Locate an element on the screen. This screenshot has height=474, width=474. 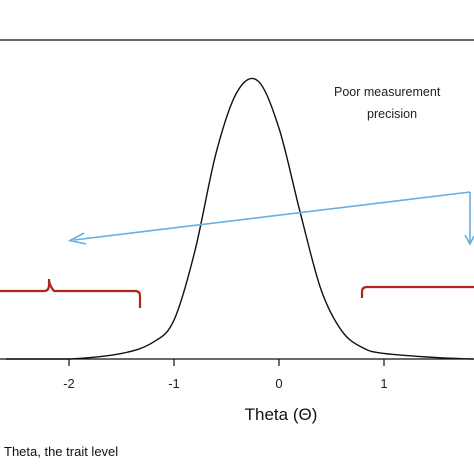
x-tick-label: 1 is located at coordinates (383, 383).